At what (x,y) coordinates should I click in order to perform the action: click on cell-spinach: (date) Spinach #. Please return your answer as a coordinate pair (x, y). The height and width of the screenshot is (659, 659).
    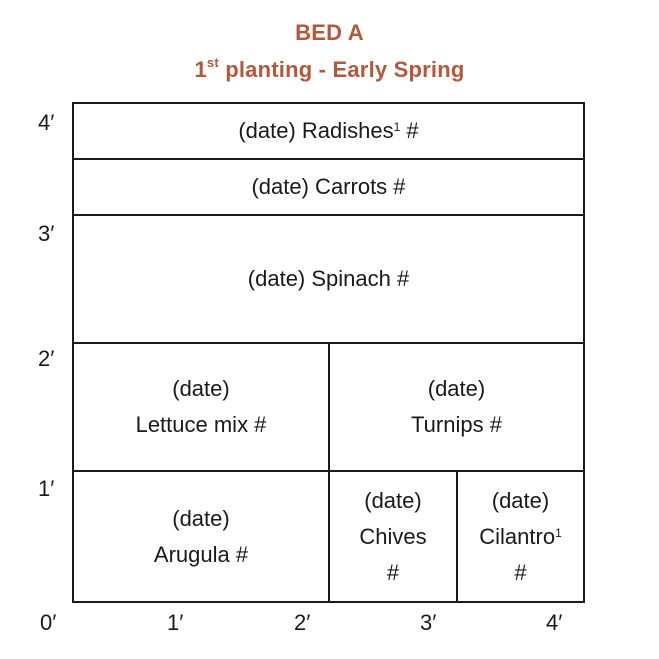
    Looking at the image, I should click on (328, 279).